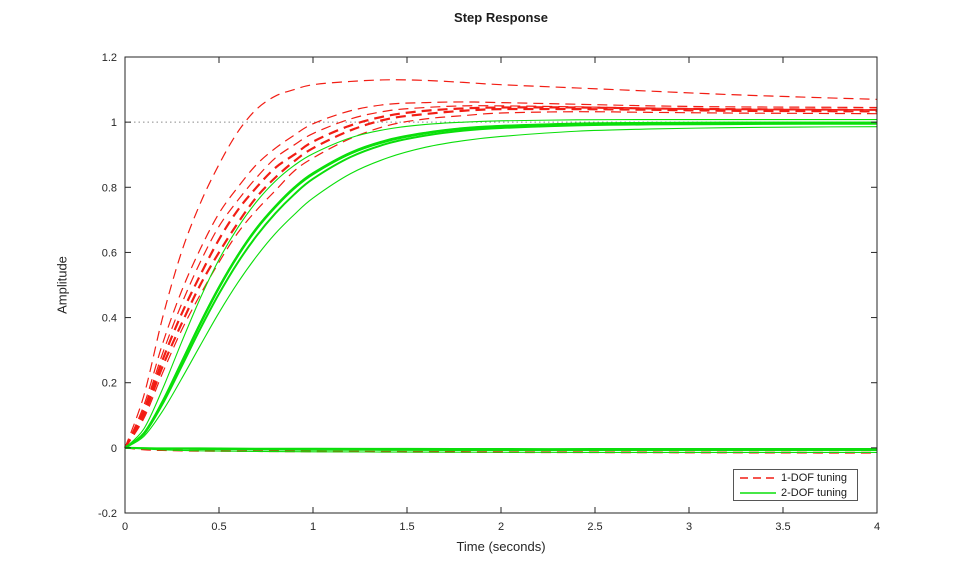  I want to click on x-tick-label: 0, so click(125, 527).